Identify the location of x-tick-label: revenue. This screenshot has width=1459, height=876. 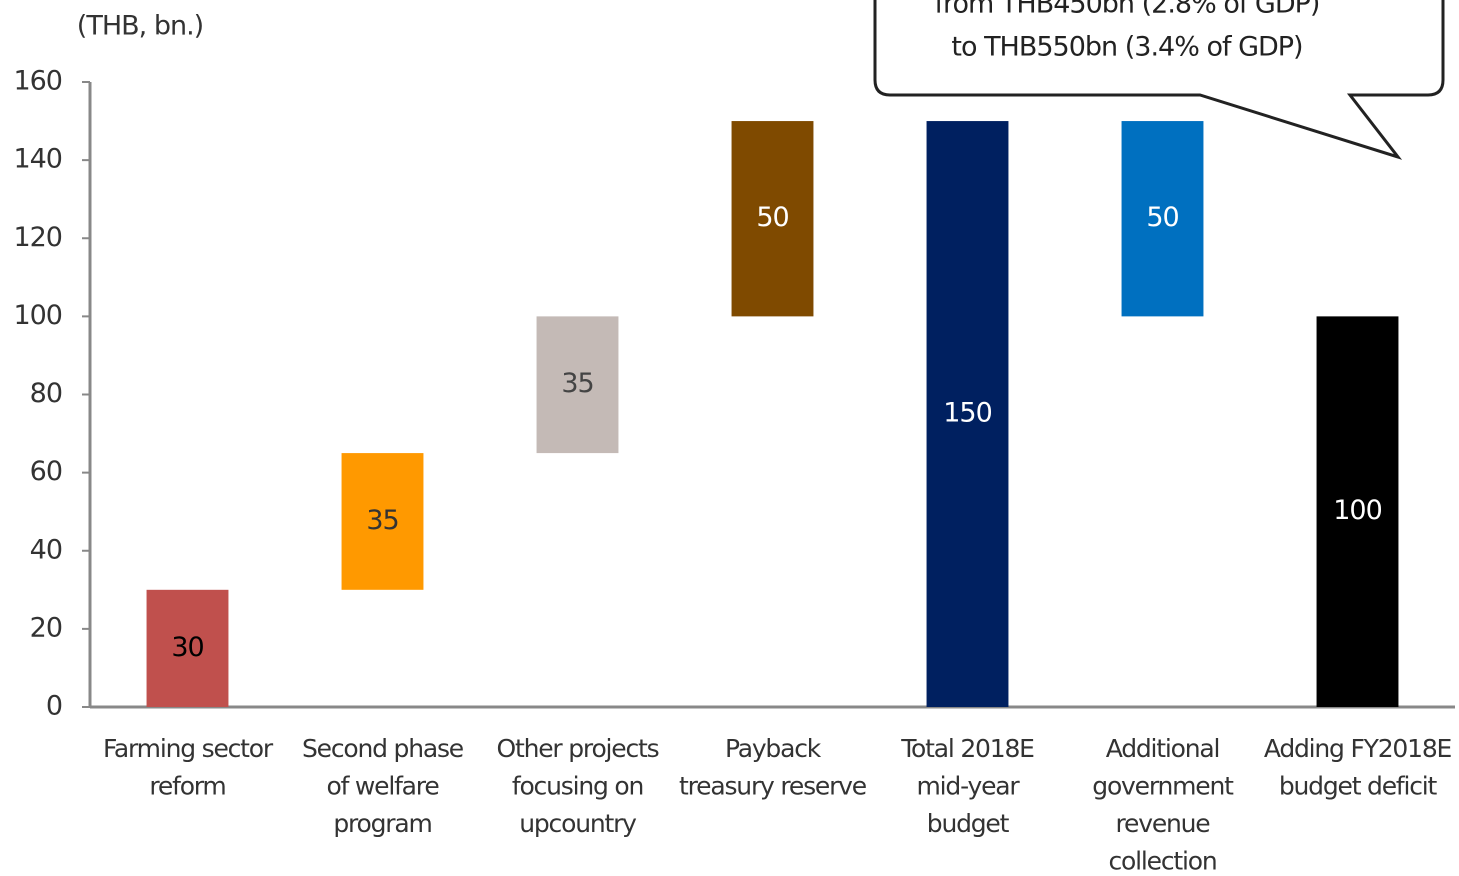
(1163, 823).